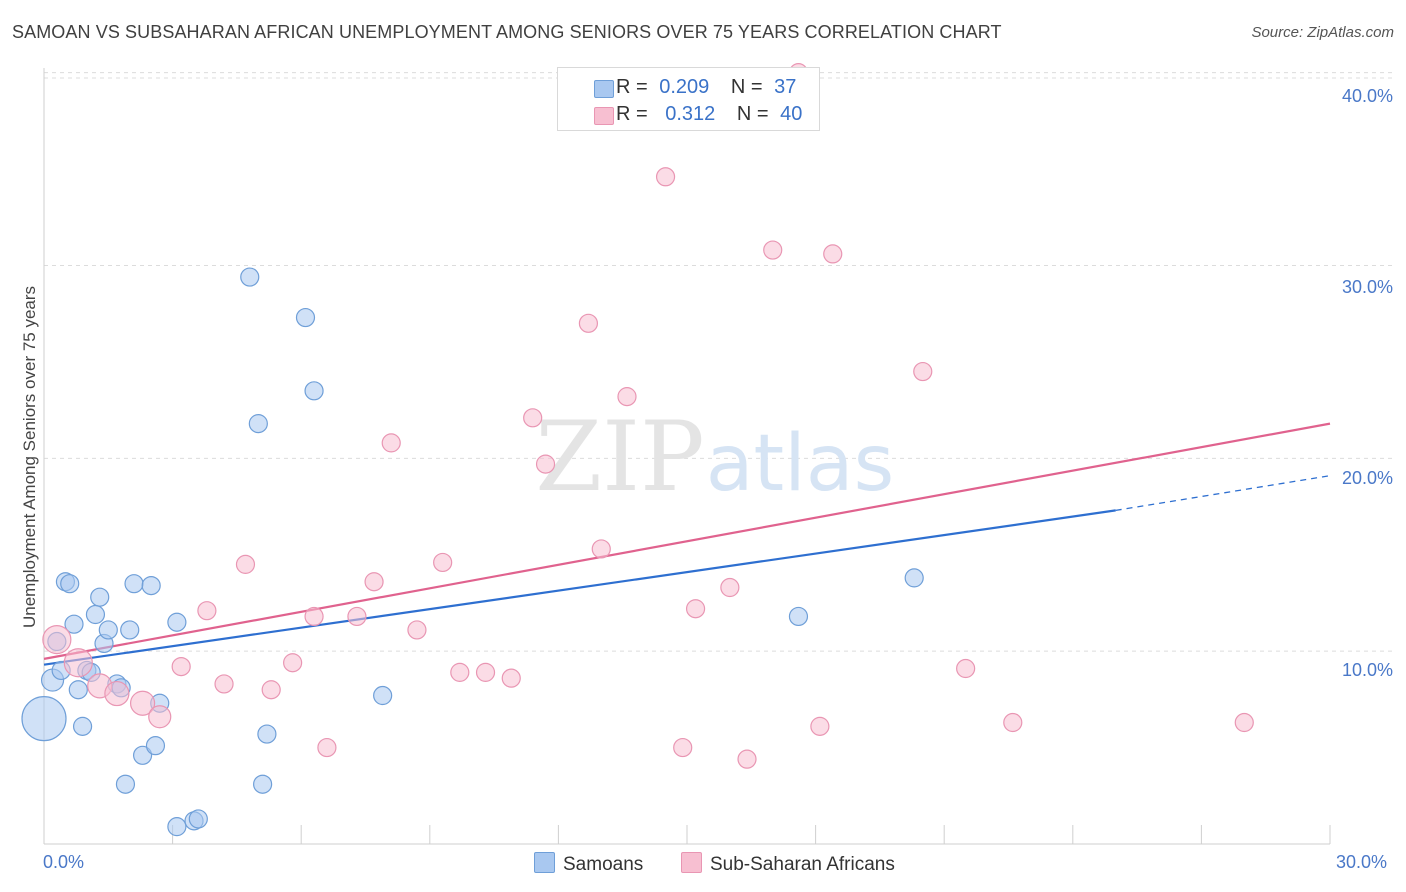  I want to click on legend-row-subsaharan: R = 0.312 N = 40, so click(698, 114).